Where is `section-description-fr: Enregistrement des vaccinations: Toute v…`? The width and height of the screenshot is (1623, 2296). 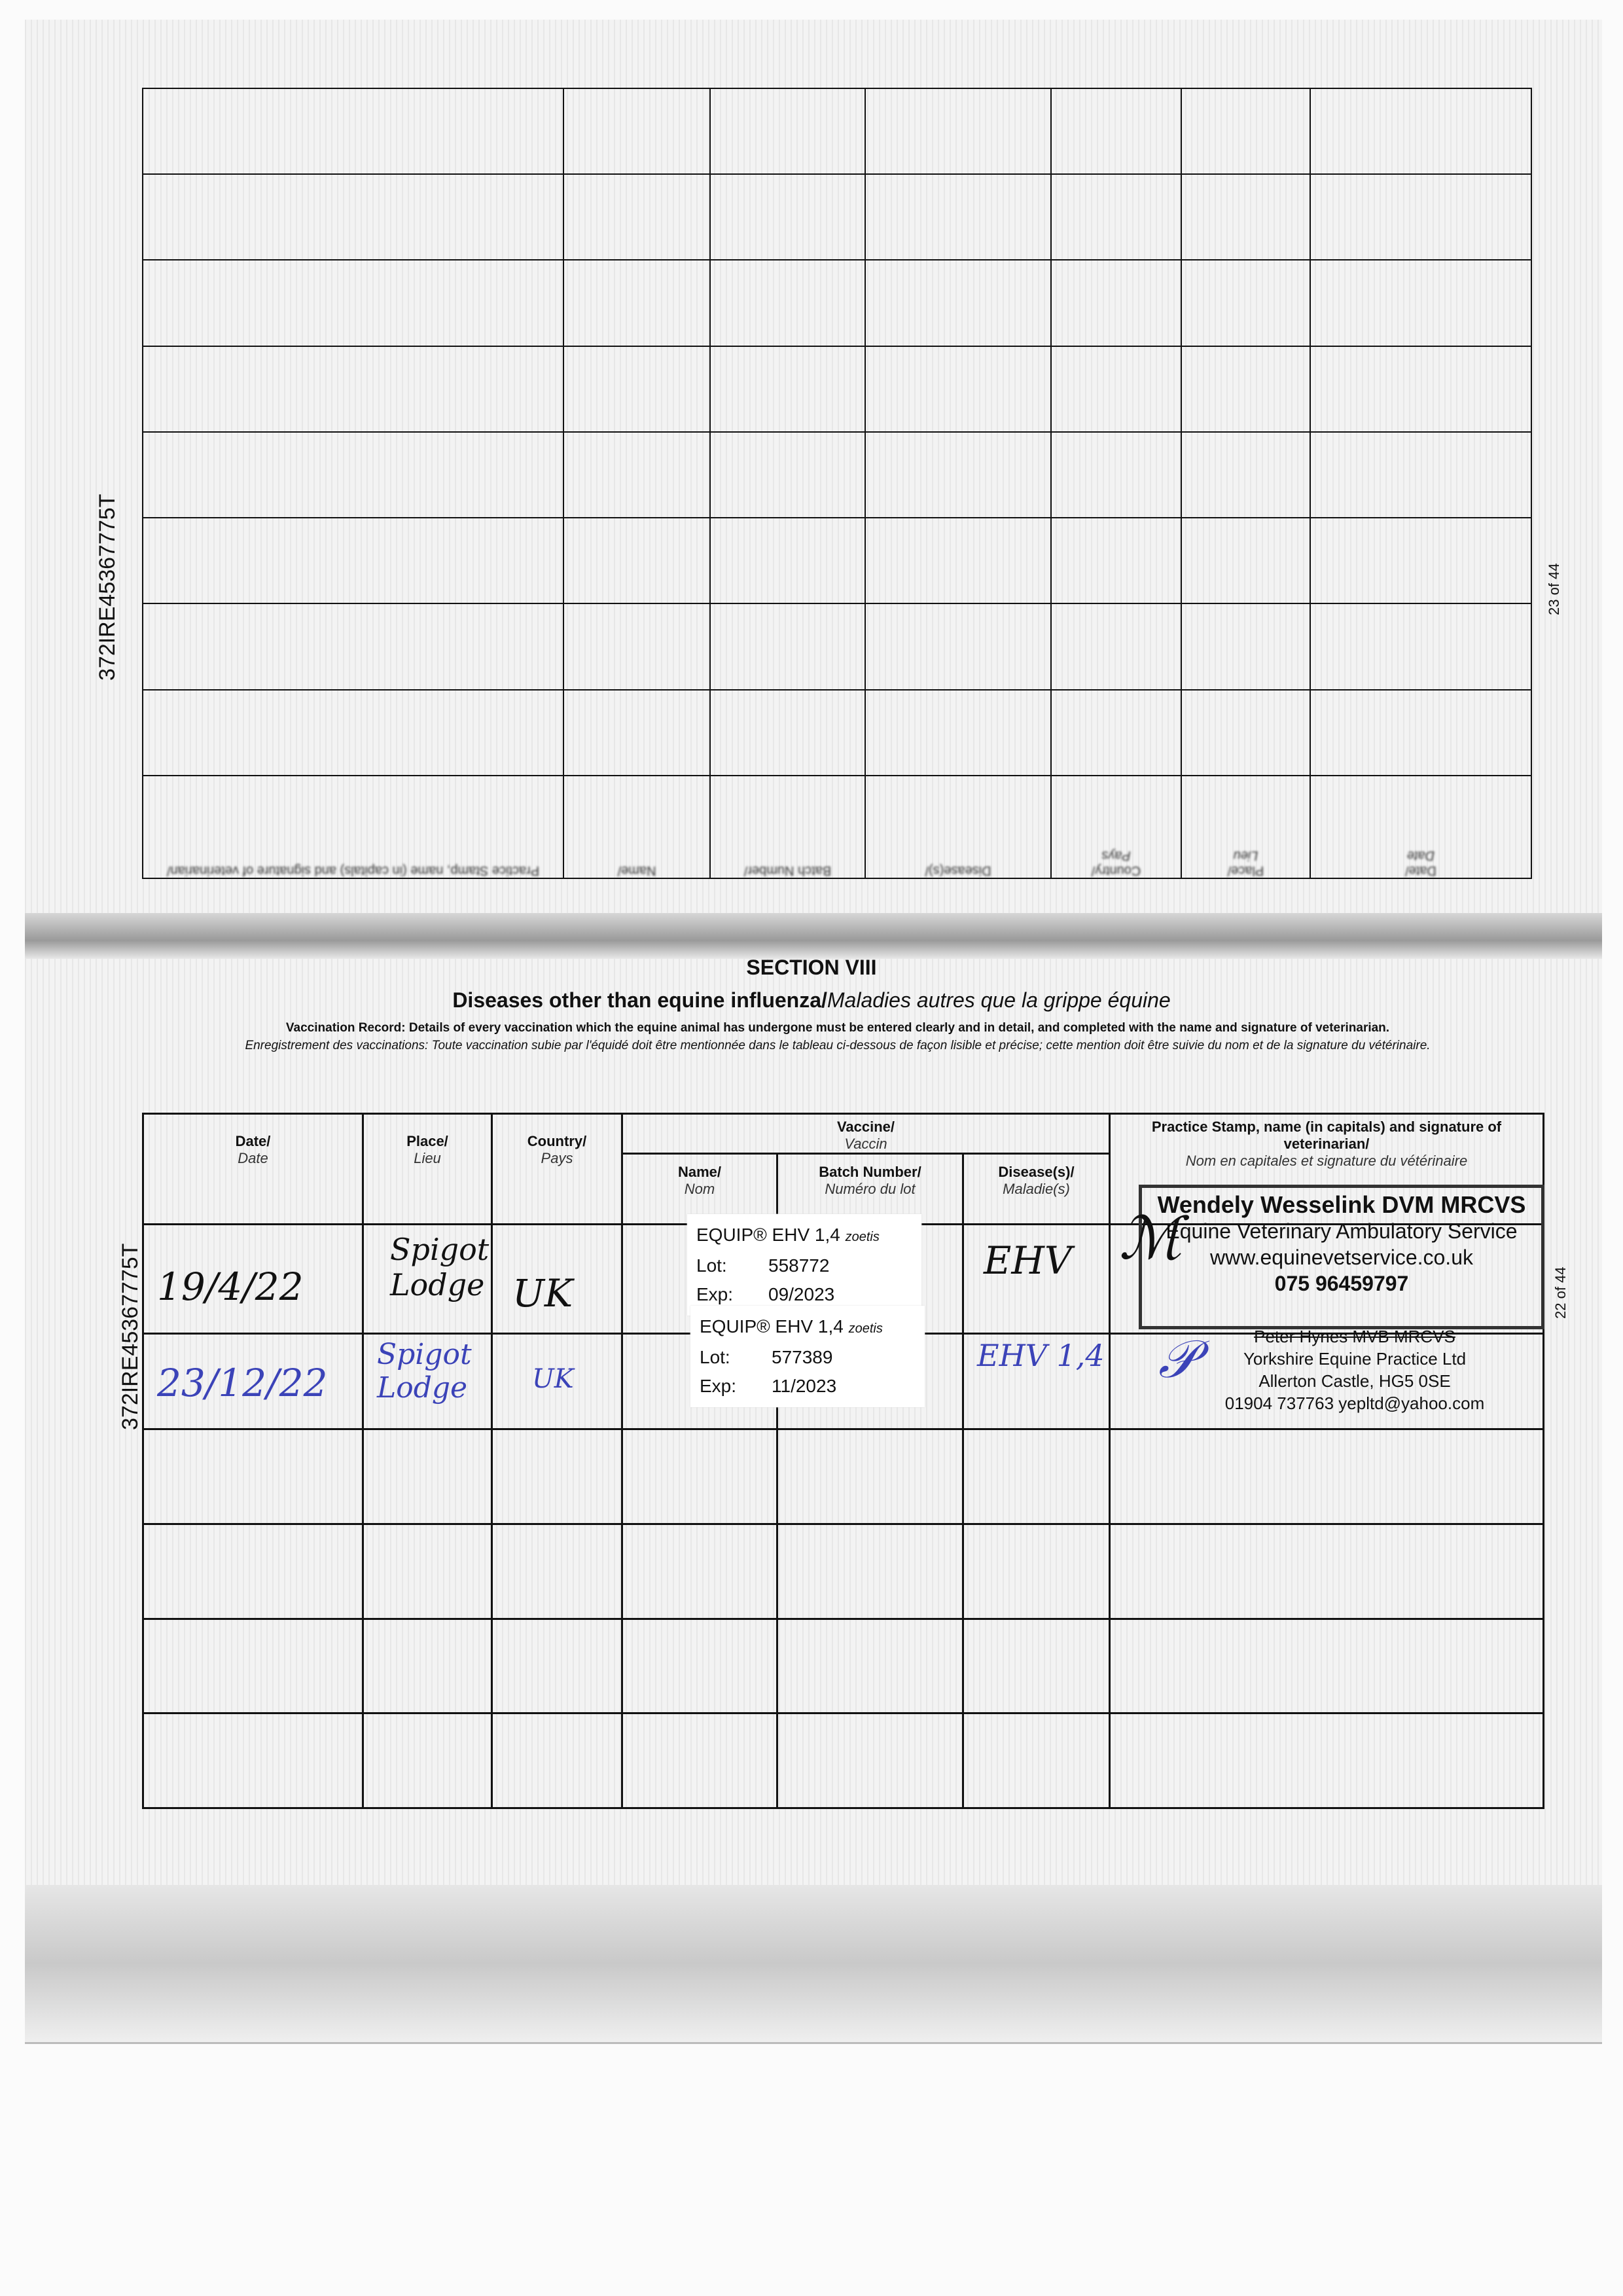 section-description-fr: Enregistrement des vaccinations: Toute v… is located at coordinates (838, 1045).